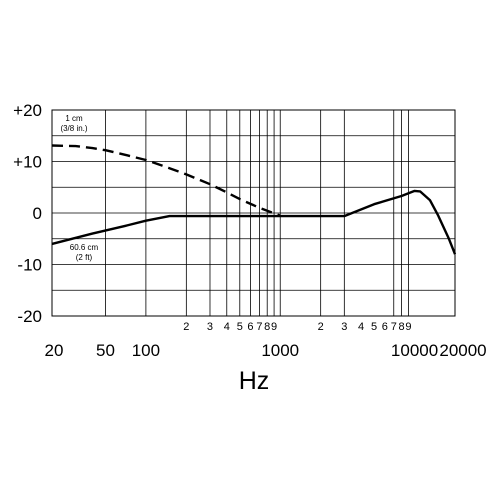 The height and width of the screenshot is (500, 500). What do you see at coordinates (29, 265) in the screenshot?
I see `y-tick-label: -10` at bounding box center [29, 265].